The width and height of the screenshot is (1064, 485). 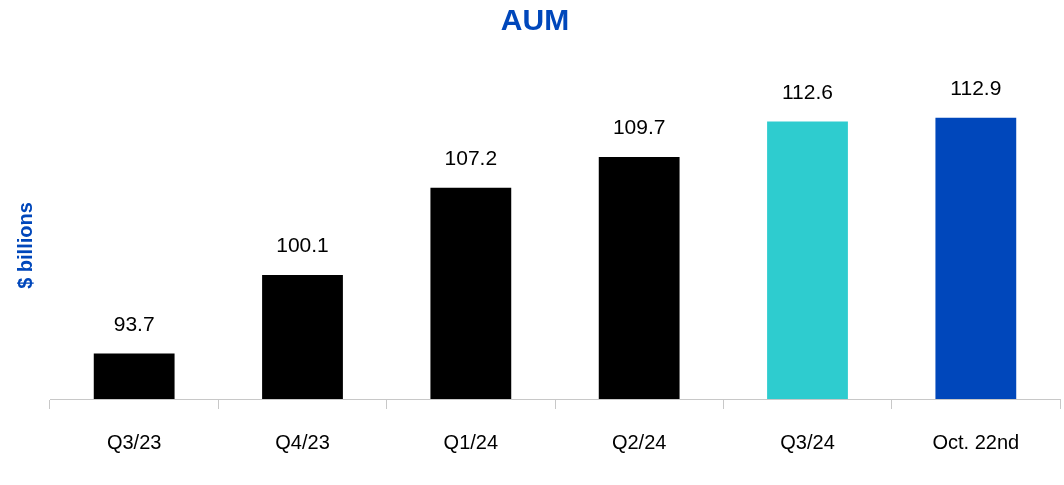 I want to click on data-label: 93.7, so click(x=134, y=323).